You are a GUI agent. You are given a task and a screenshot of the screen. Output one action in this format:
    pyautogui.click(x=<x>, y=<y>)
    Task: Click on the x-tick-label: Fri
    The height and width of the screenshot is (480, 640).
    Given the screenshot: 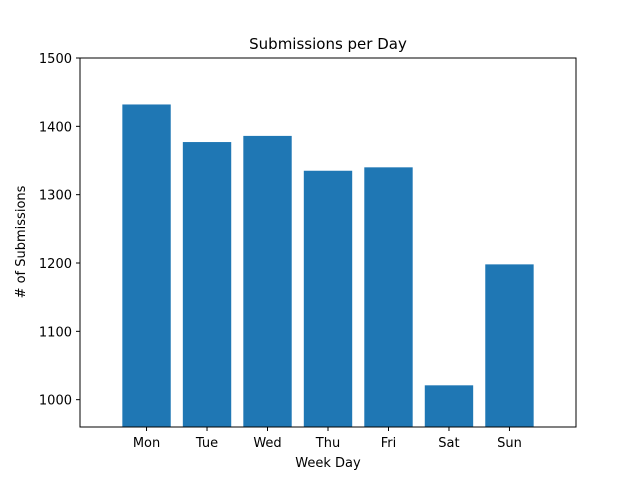 What is the action you would take?
    pyautogui.click(x=389, y=443)
    